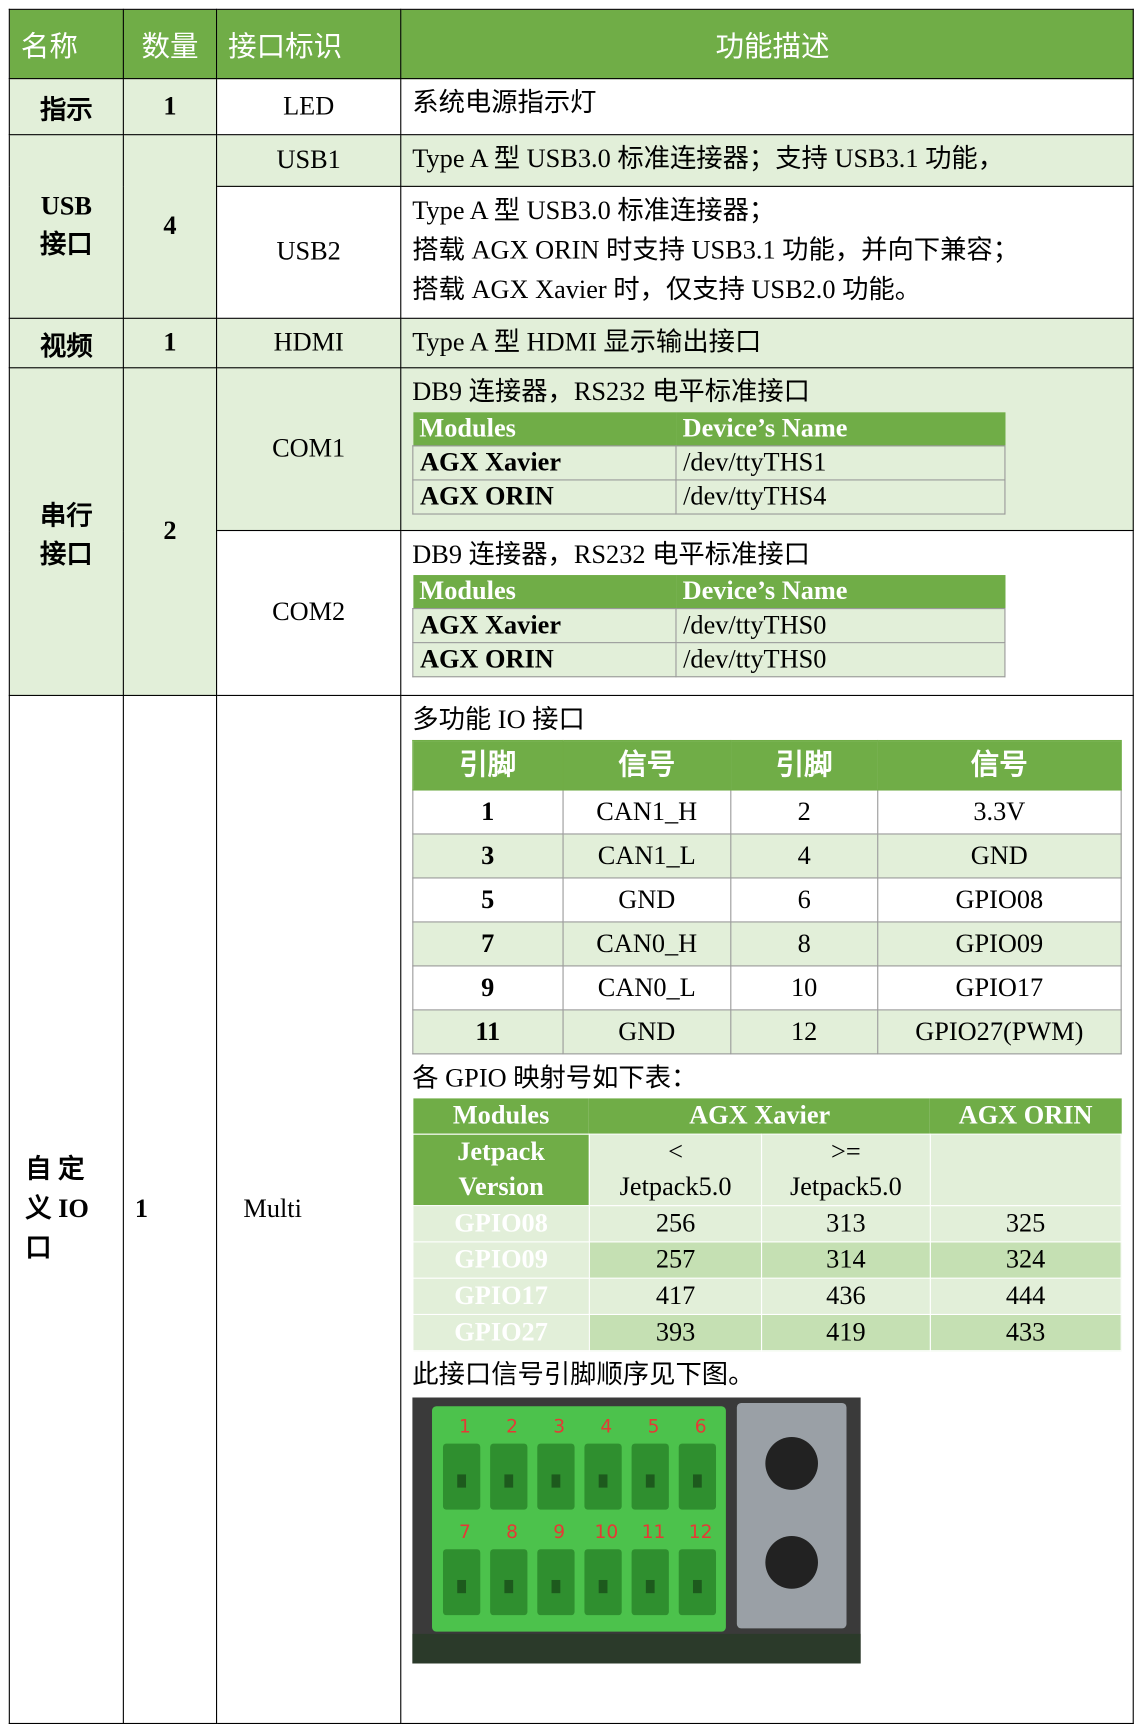 The height and width of the screenshot is (1724, 1136). Describe the element at coordinates (709, 463) in the screenshot. I see `sub-row: AGX Xavier/dev/ttyTHS1` at that location.